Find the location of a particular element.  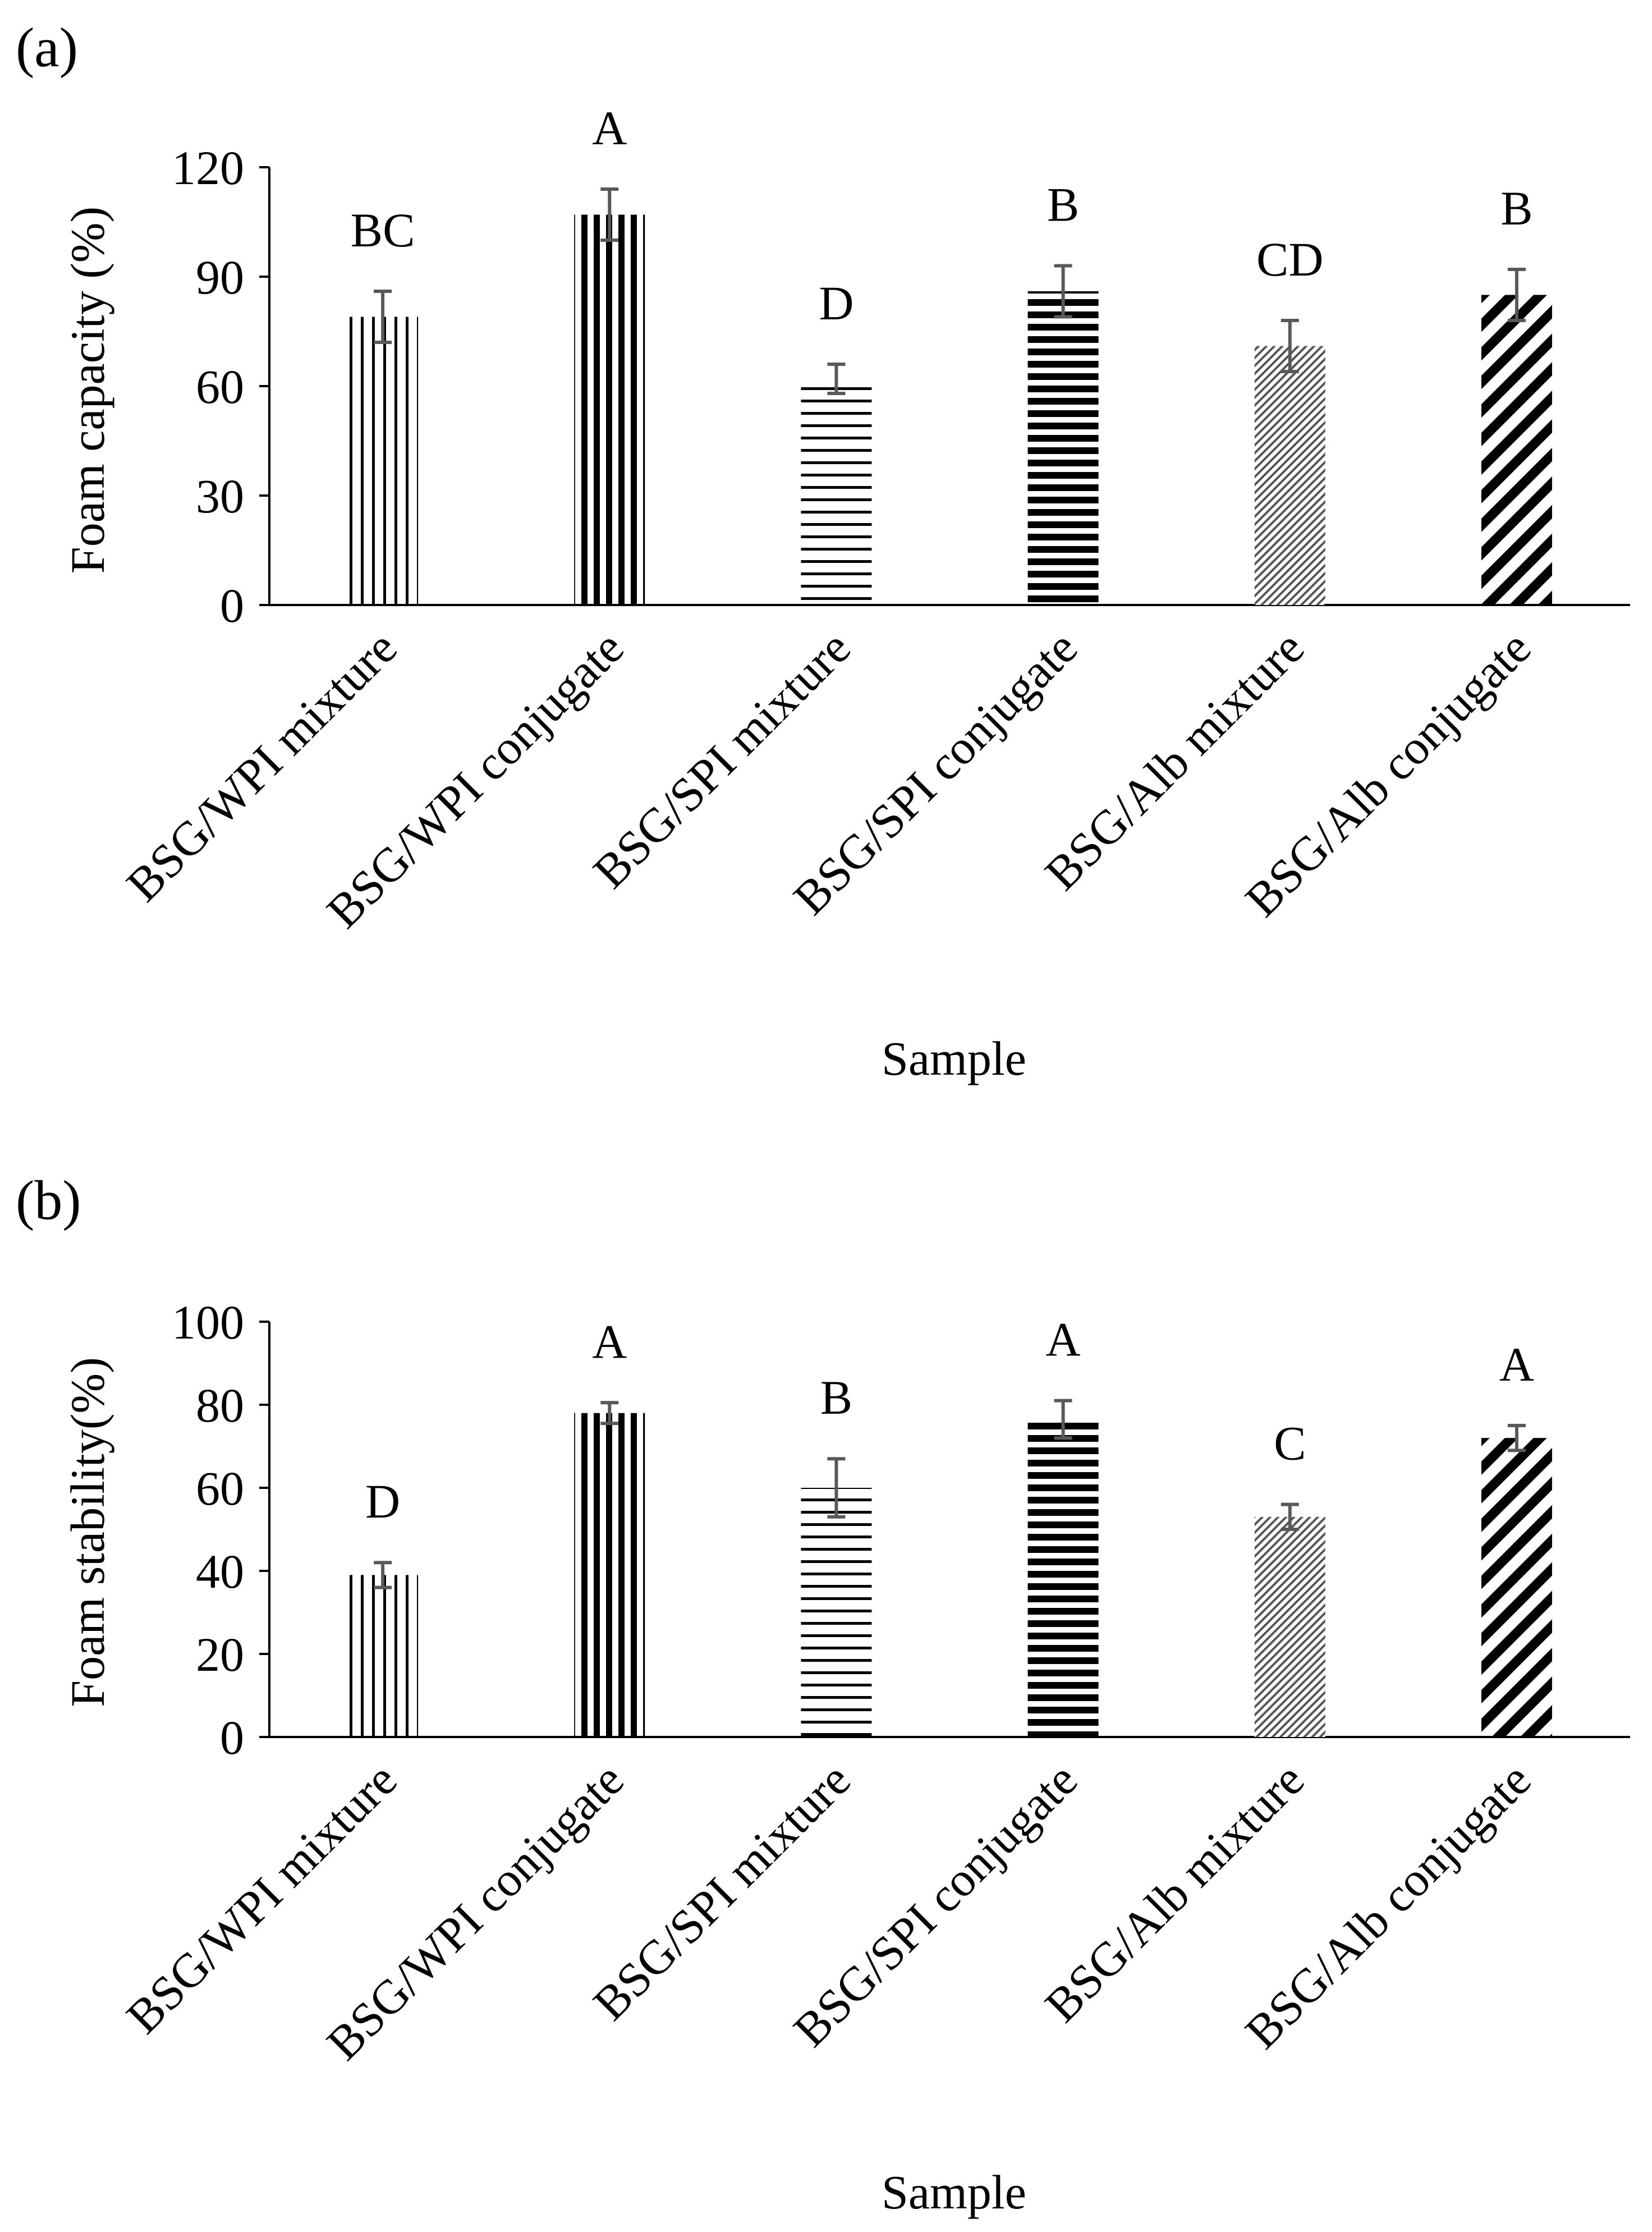

panel-label-a: (a) is located at coordinates (47, 47).